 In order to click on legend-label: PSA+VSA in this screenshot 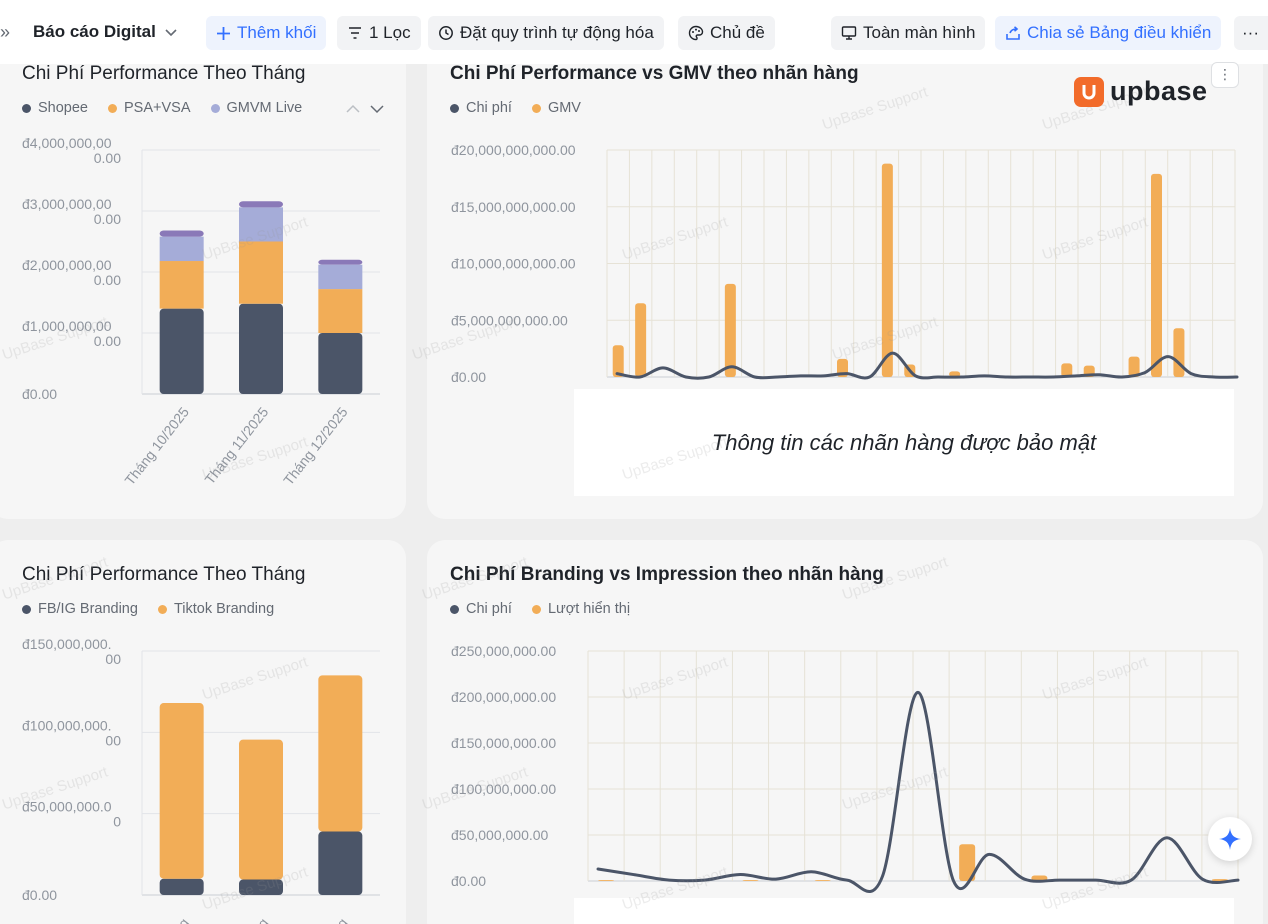, I will do `click(157, 108)`.